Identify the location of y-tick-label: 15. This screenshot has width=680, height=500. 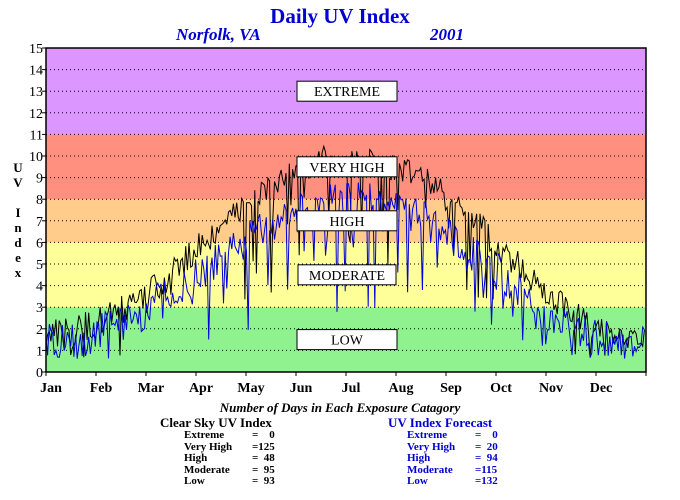
(36, 49).